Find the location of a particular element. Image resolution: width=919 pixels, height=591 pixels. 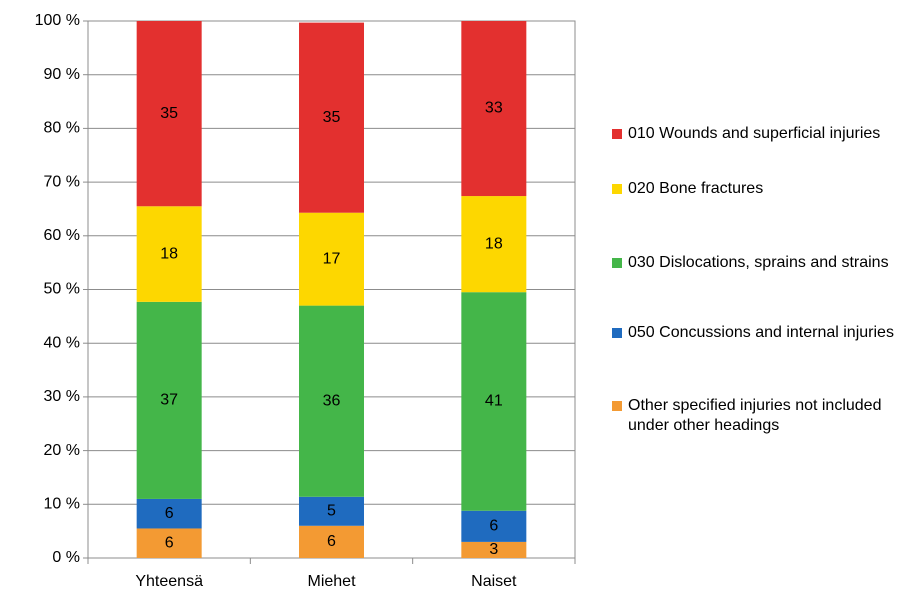

y-tick-label: 60 % is located at coordinates (62, 235).